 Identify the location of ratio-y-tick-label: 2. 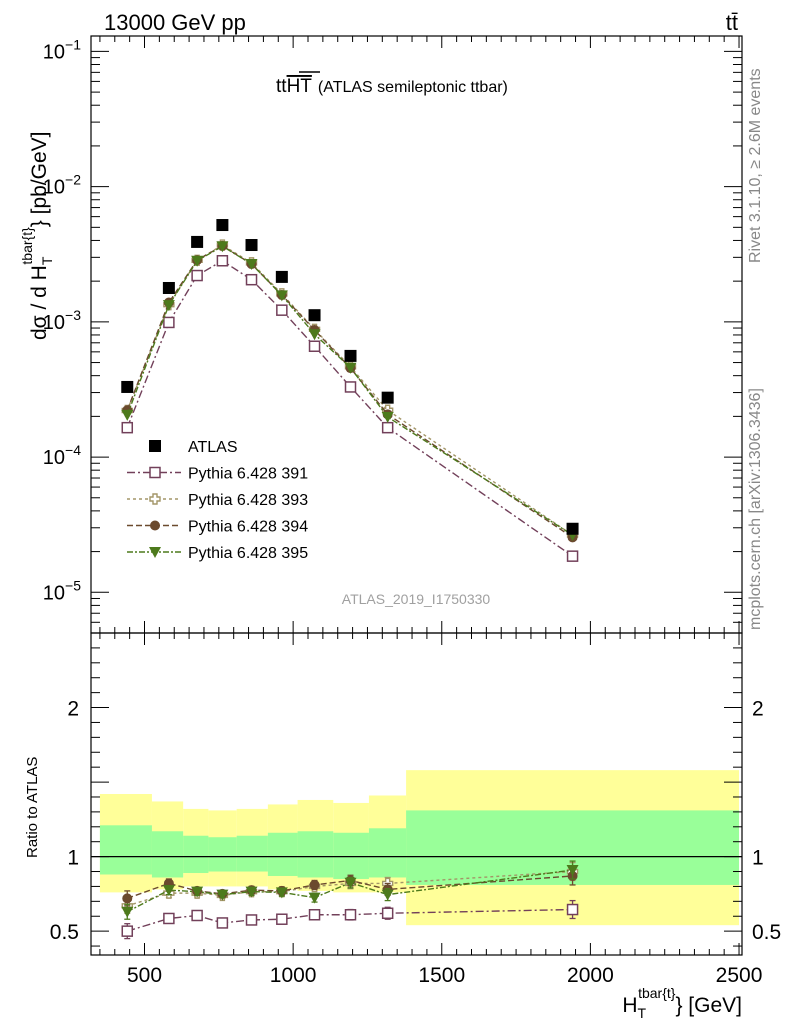
(73, 709).